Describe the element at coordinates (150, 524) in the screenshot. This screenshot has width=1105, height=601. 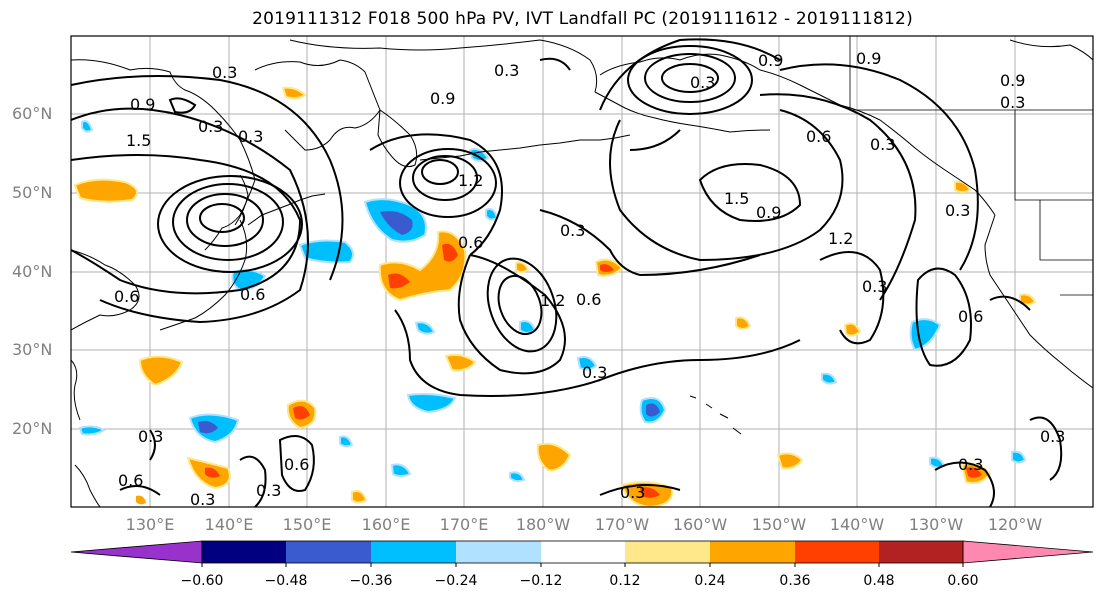
I see `lon-label: 130°E` at that location.